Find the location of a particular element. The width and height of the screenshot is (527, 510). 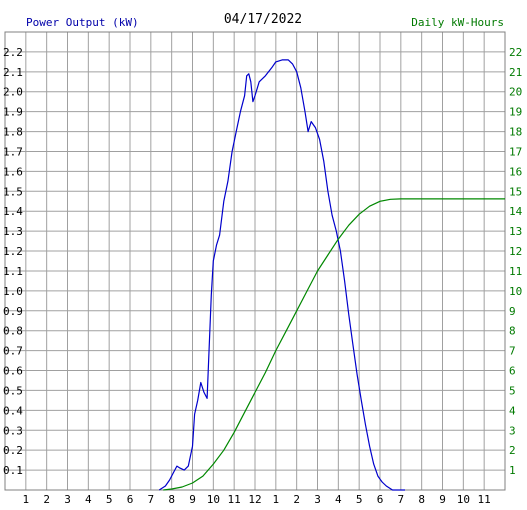

y-left-tick-label: 1.4 is located at coordinates (13, 211).